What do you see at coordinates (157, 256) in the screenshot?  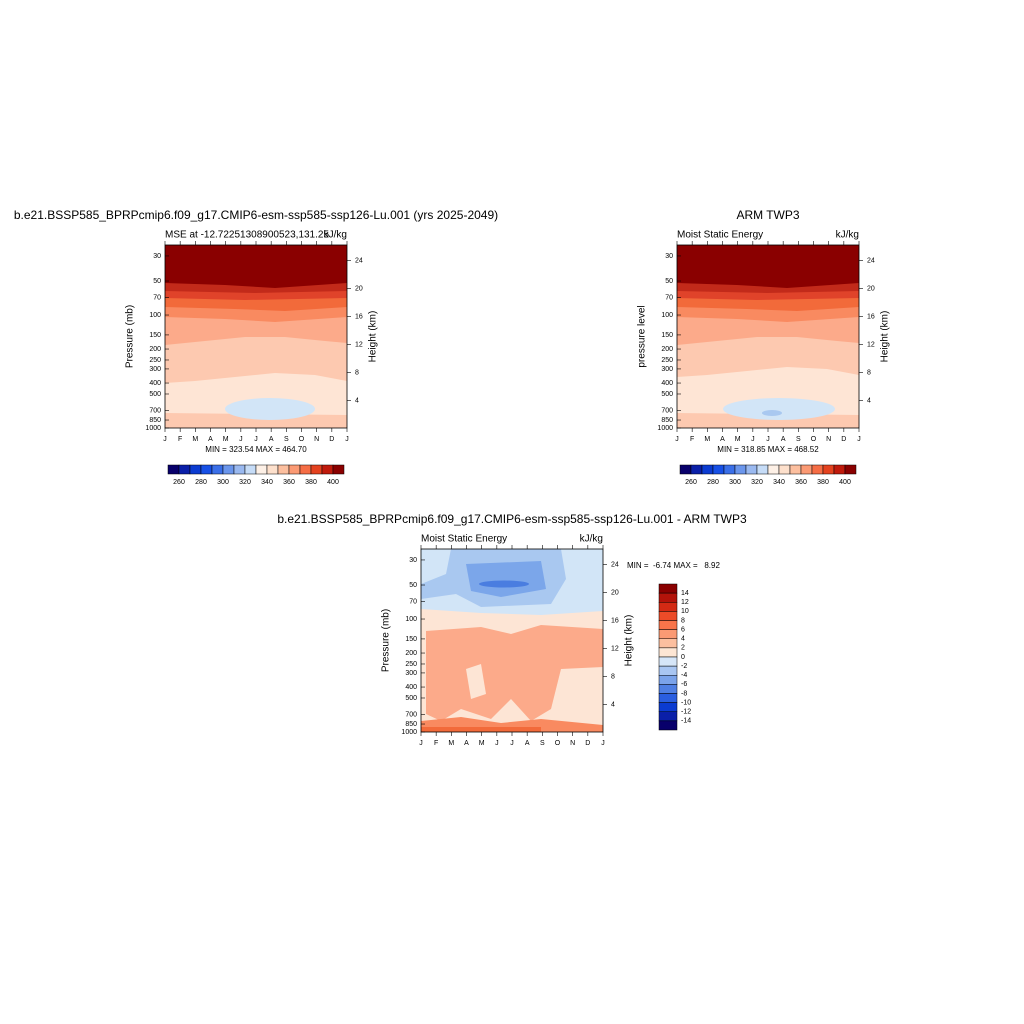 I see `y-tick-label: 30` at bounding box center [157, 256].